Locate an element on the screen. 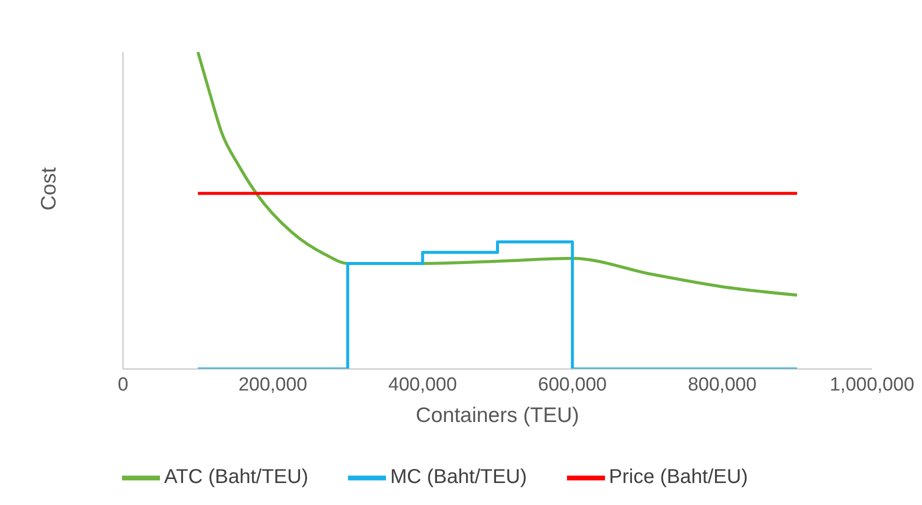  x-axis-title: Containers (TEU) is located at coordinates (498, 415).